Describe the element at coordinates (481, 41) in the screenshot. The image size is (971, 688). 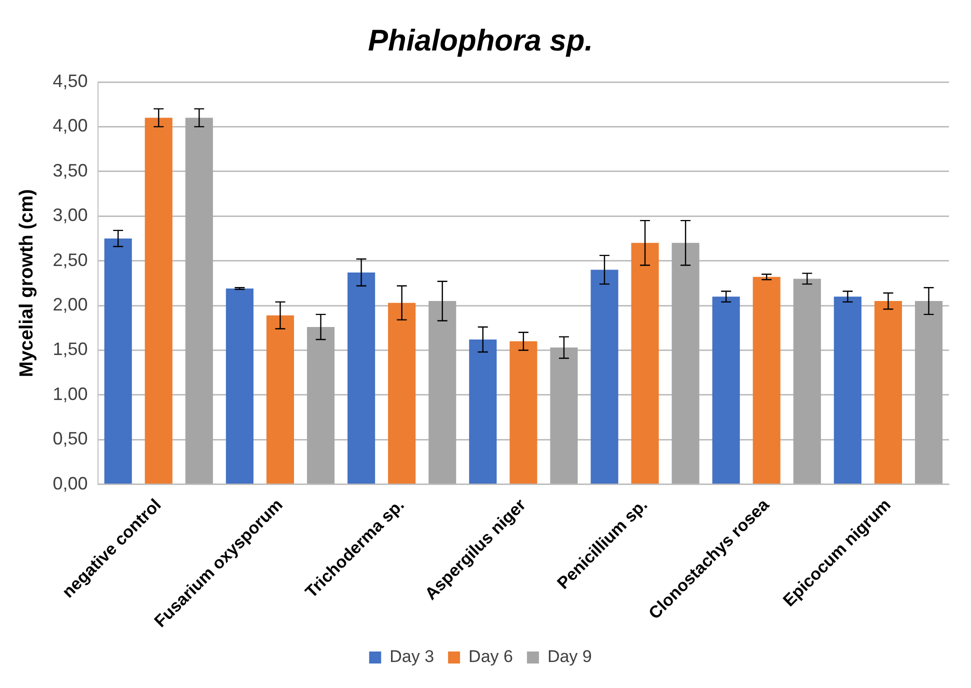
I see `chart-title: Phialophora sp.` at that location.